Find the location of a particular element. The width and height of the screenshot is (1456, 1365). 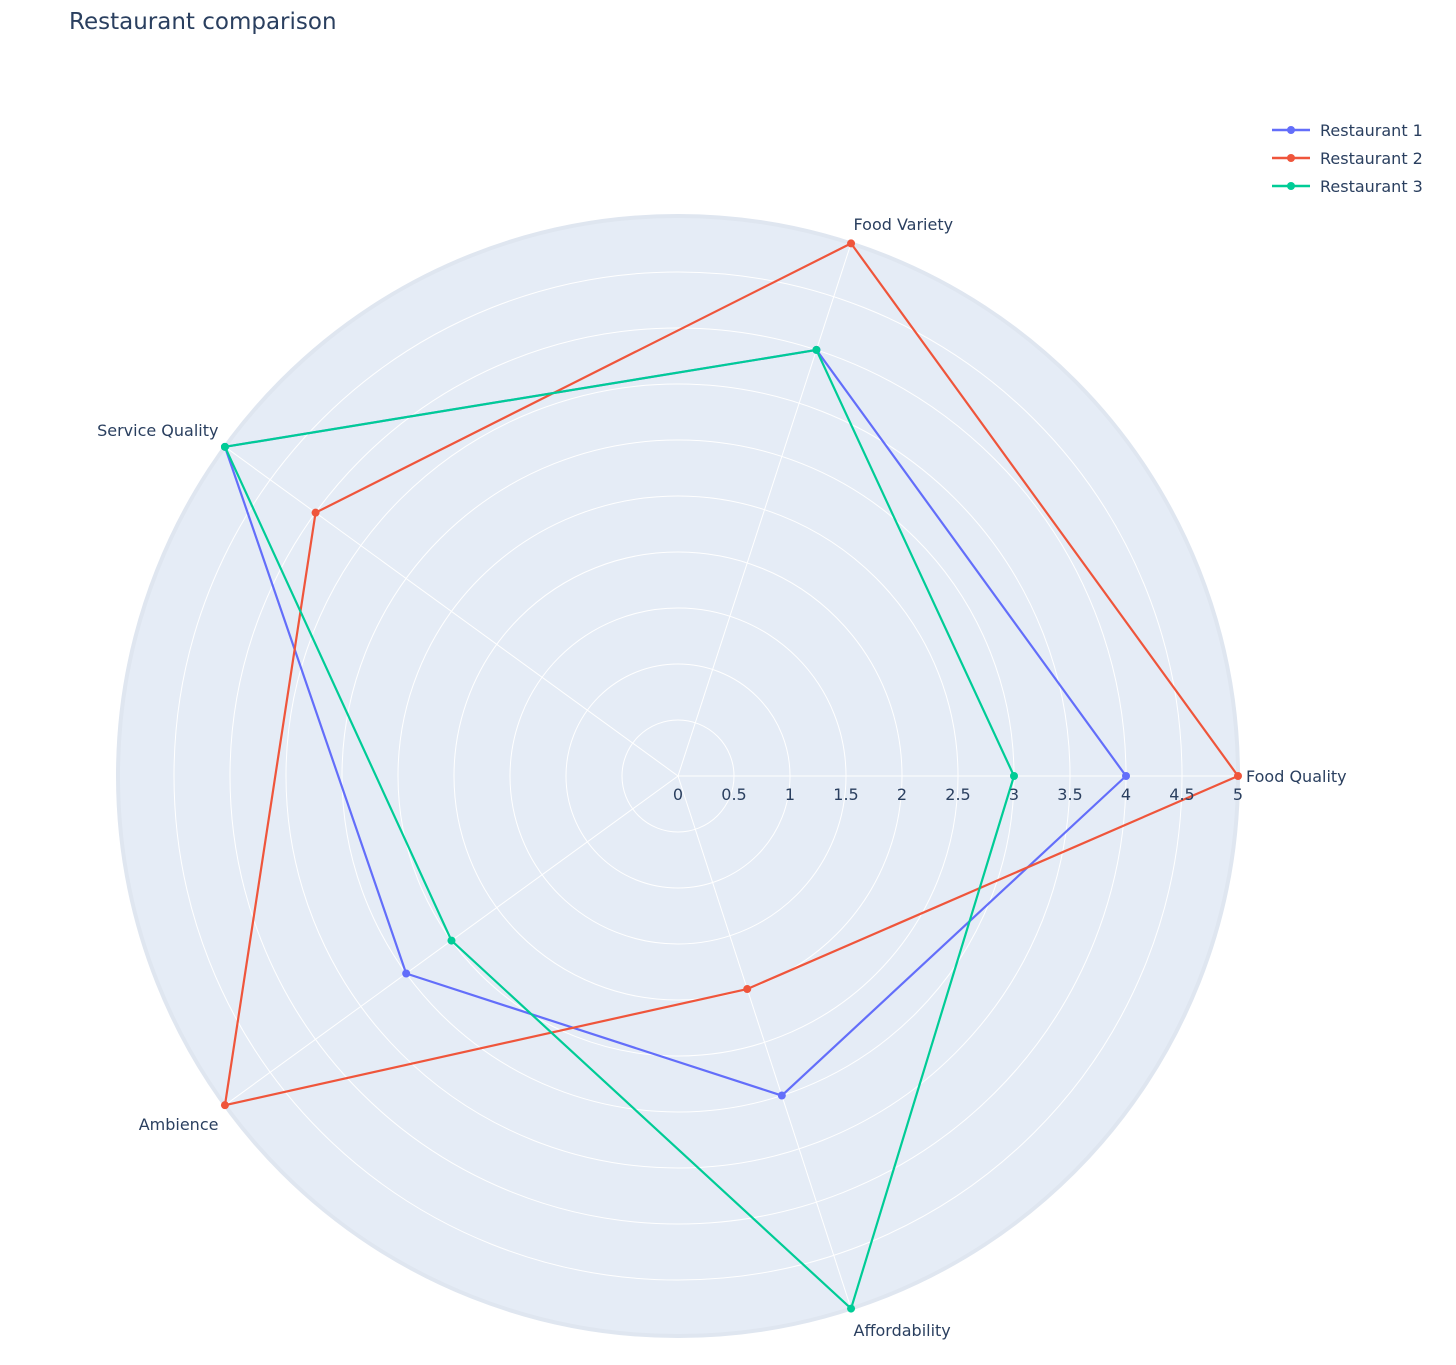

legend-label: Restaurant 3 is located at coordinates (1371, 186).